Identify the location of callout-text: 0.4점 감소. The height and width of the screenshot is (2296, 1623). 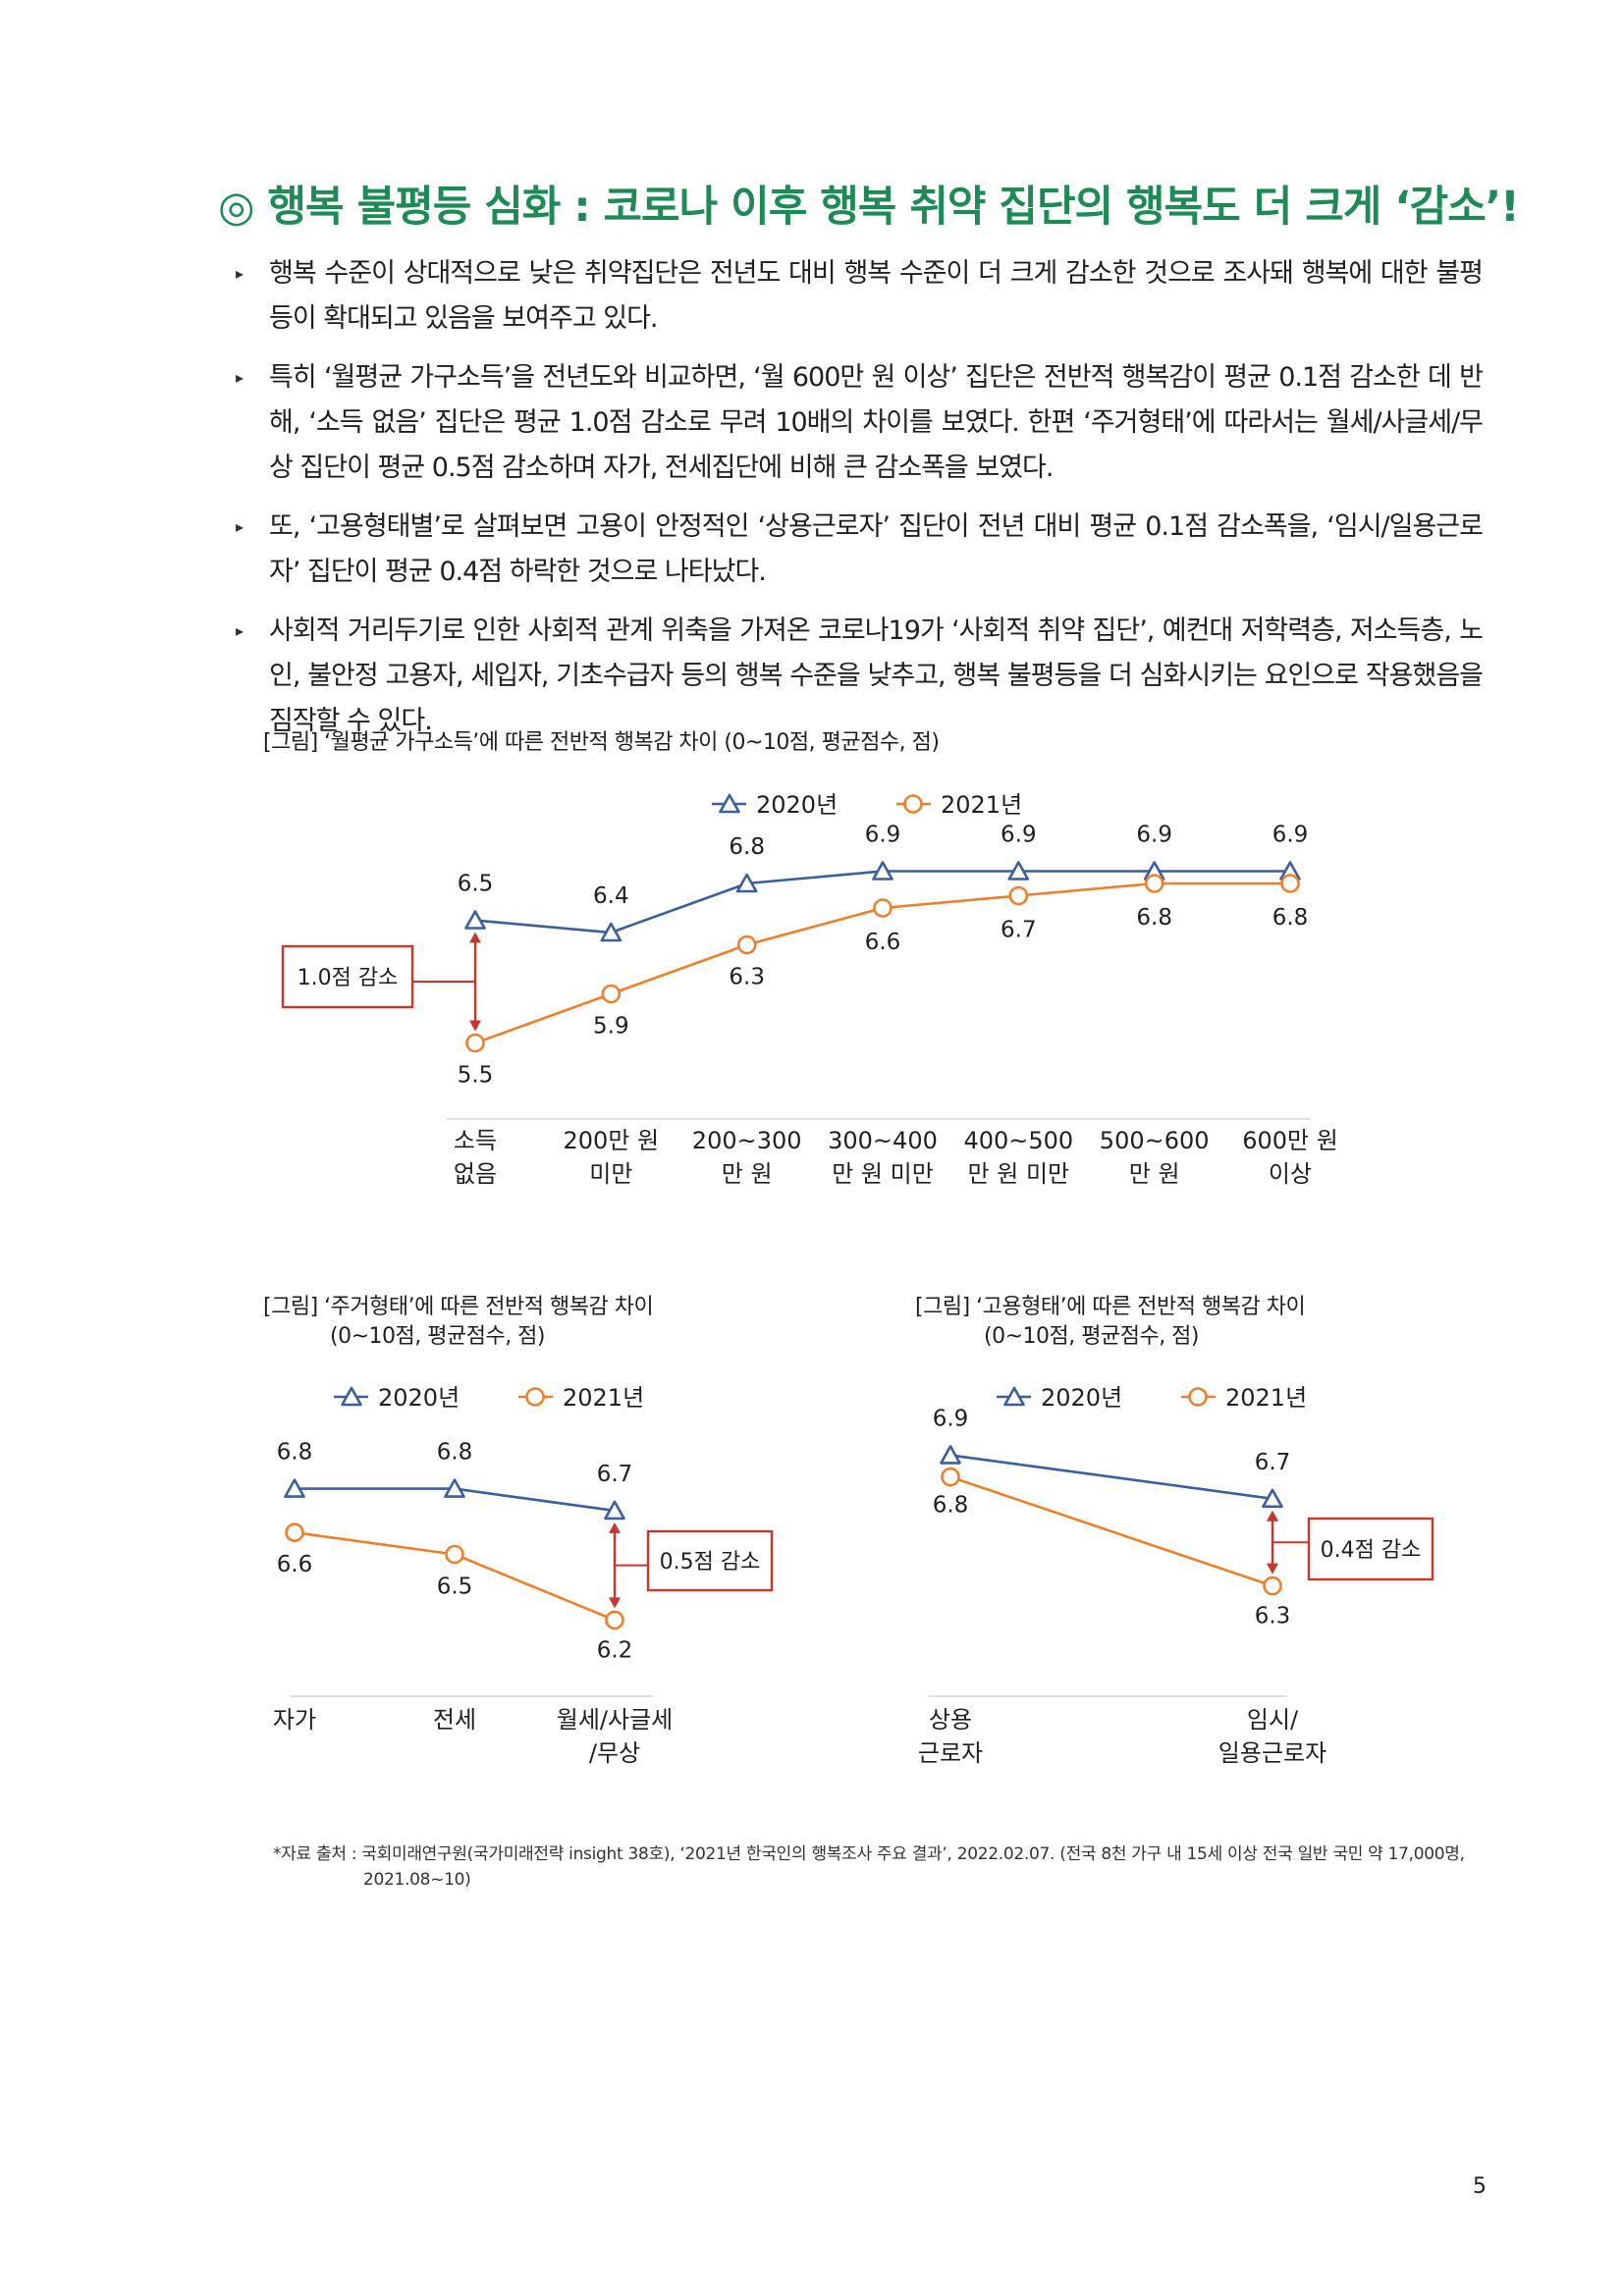
(1372, 1551).